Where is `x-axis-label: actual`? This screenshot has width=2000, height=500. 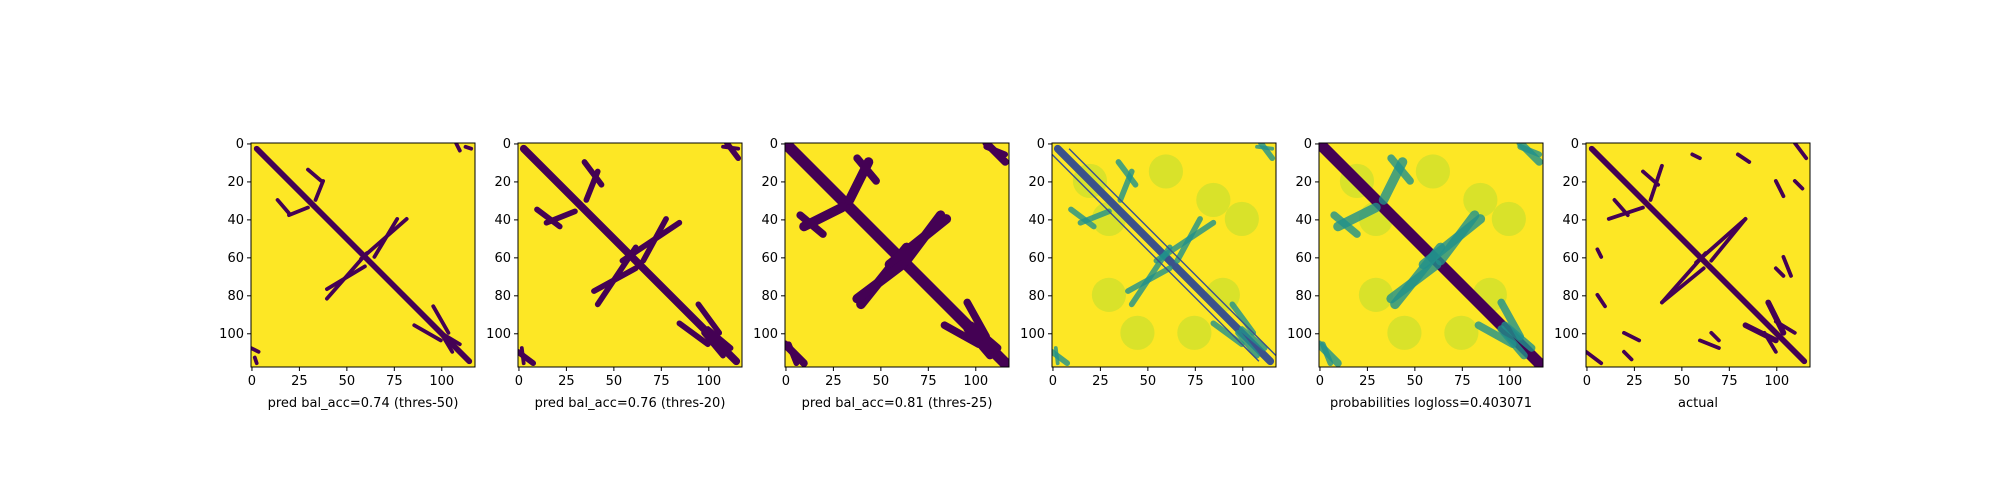 x-axis-label: actual is located at coordinates (1698, 403).